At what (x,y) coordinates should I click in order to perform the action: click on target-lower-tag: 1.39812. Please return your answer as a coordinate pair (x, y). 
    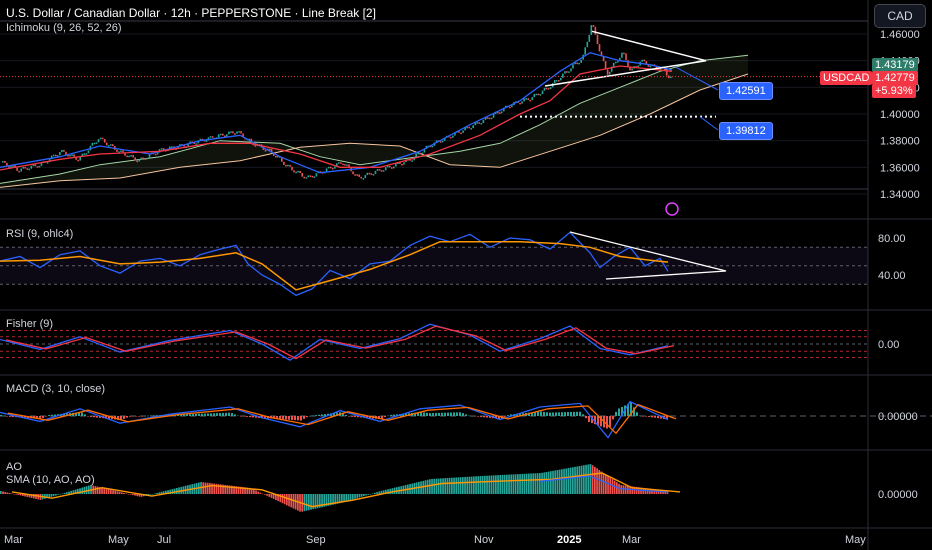
    Looking at the image, I should click on (746, 131).